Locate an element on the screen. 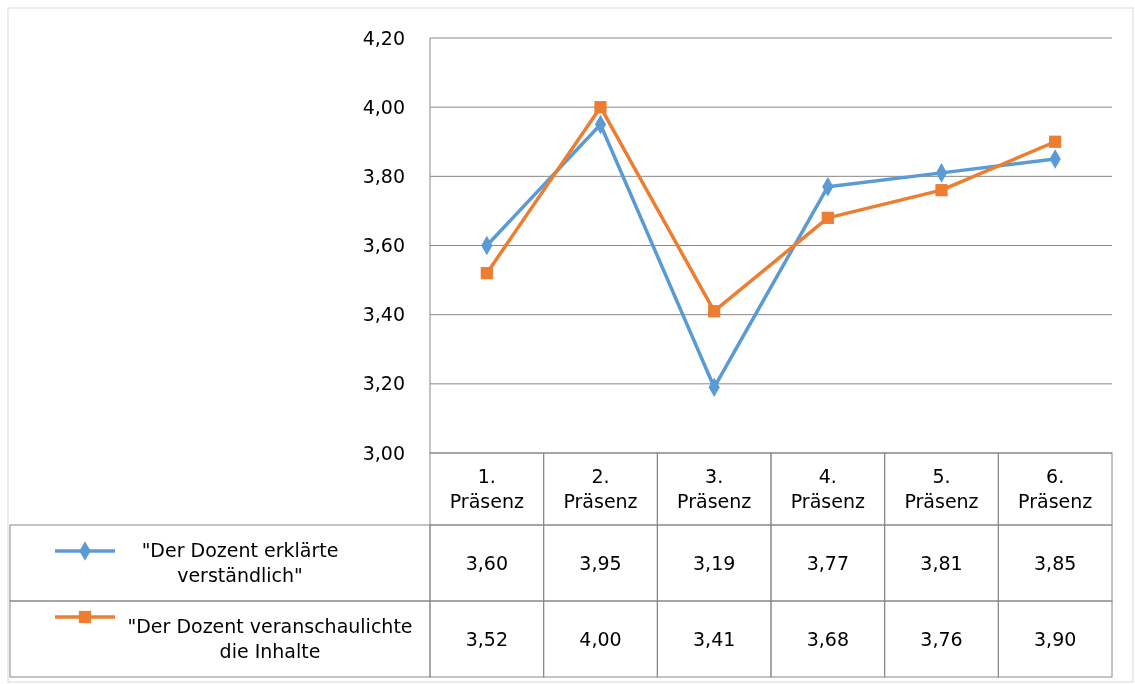 The image size is (1135, 684). y-tick-label: 4,20 is located at coordinates (383, 37).